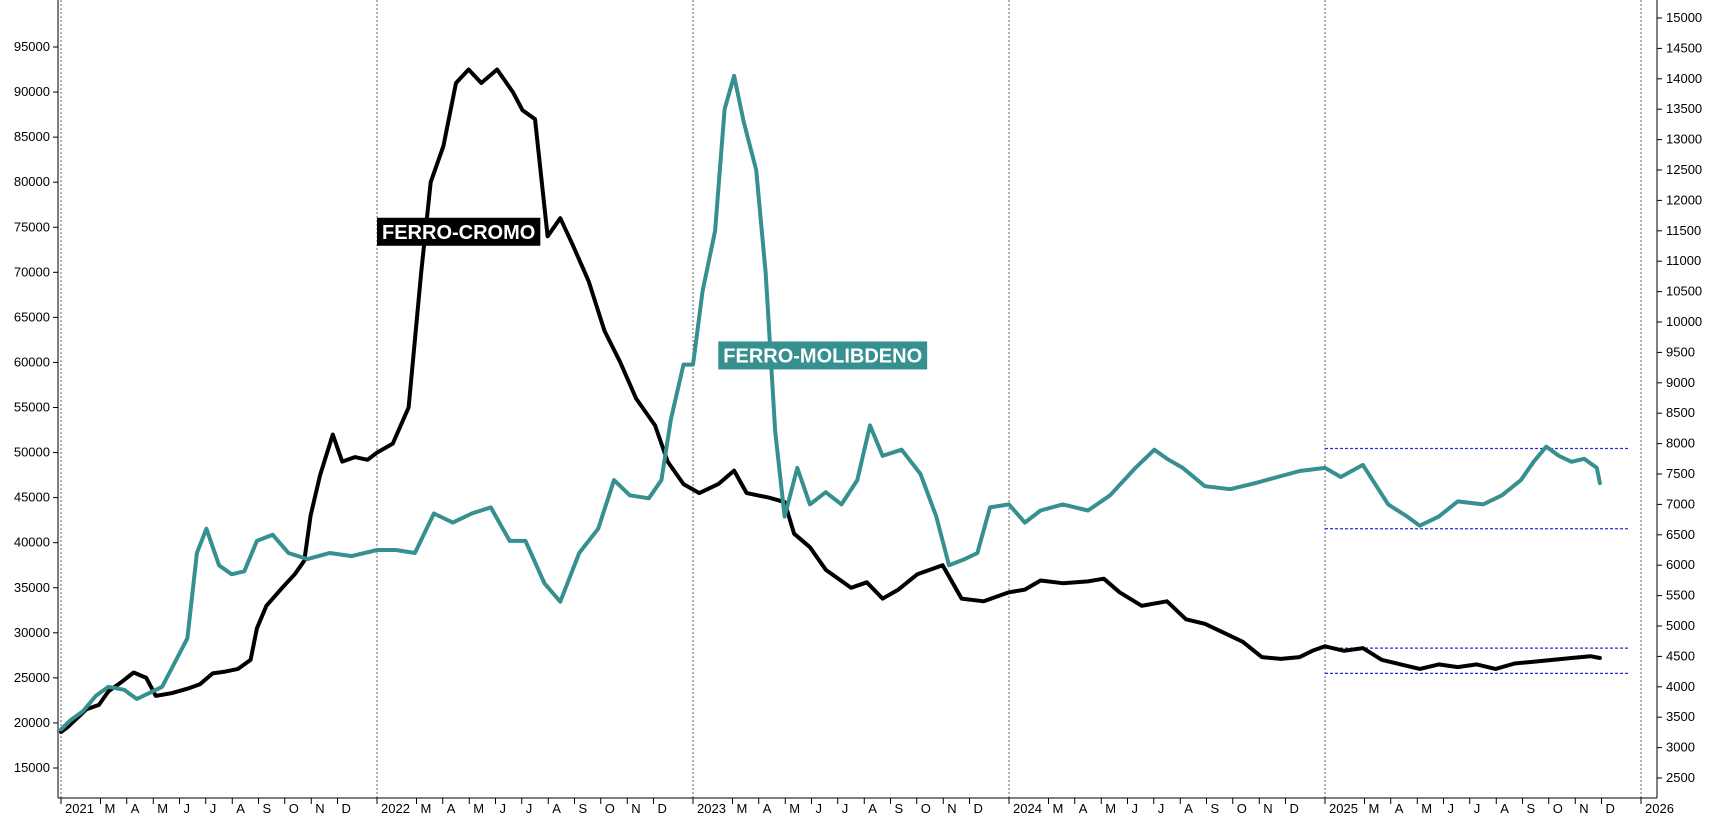  Describe the element at coordinates (652, 293) in the screenshot. I see `series-labels: FERRO-CROMO FERRO-MOLIBDENO` at that location.